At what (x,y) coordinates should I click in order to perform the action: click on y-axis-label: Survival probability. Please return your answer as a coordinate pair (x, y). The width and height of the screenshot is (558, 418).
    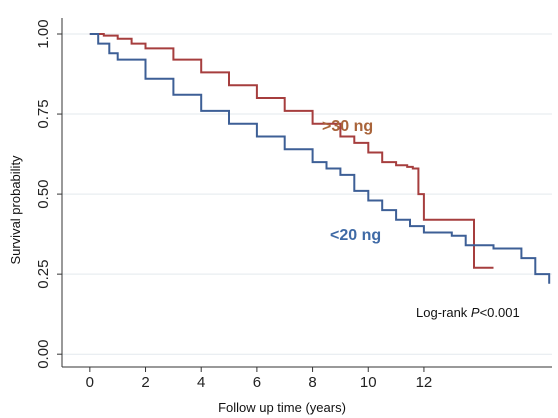
    Looking at the image, I should click on (15, 210).